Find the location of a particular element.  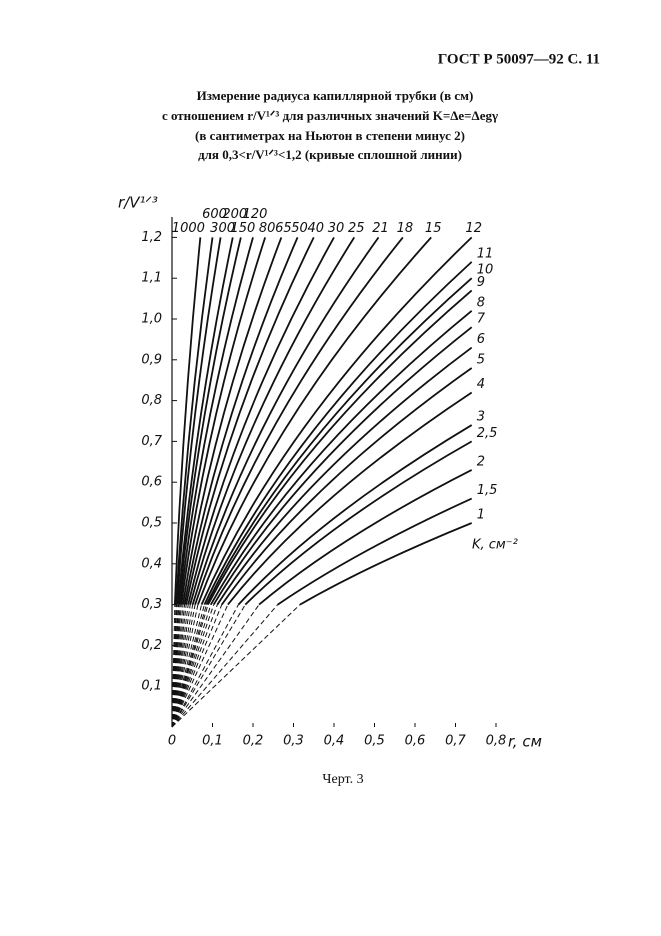

y-tick-label: 0,9 is located at coordinates (151, 359).